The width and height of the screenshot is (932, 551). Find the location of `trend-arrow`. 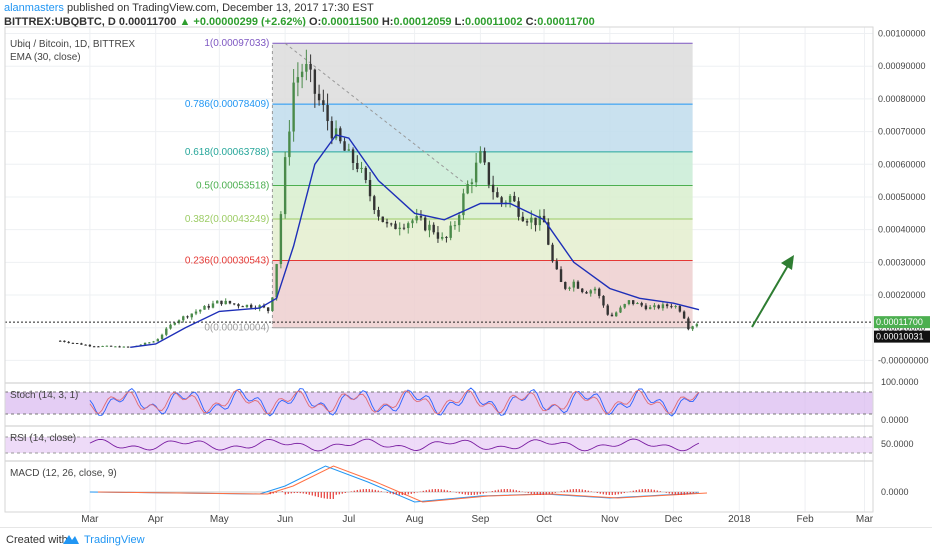

trend-arrow is located at coordinates (772, 291).